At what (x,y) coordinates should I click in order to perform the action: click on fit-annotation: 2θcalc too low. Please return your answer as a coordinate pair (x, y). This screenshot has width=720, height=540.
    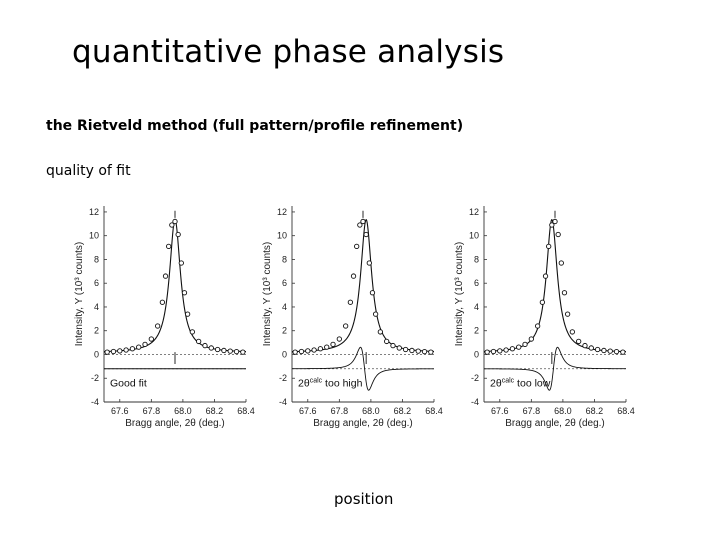
    Looking at the image, I should click on (520, 384).